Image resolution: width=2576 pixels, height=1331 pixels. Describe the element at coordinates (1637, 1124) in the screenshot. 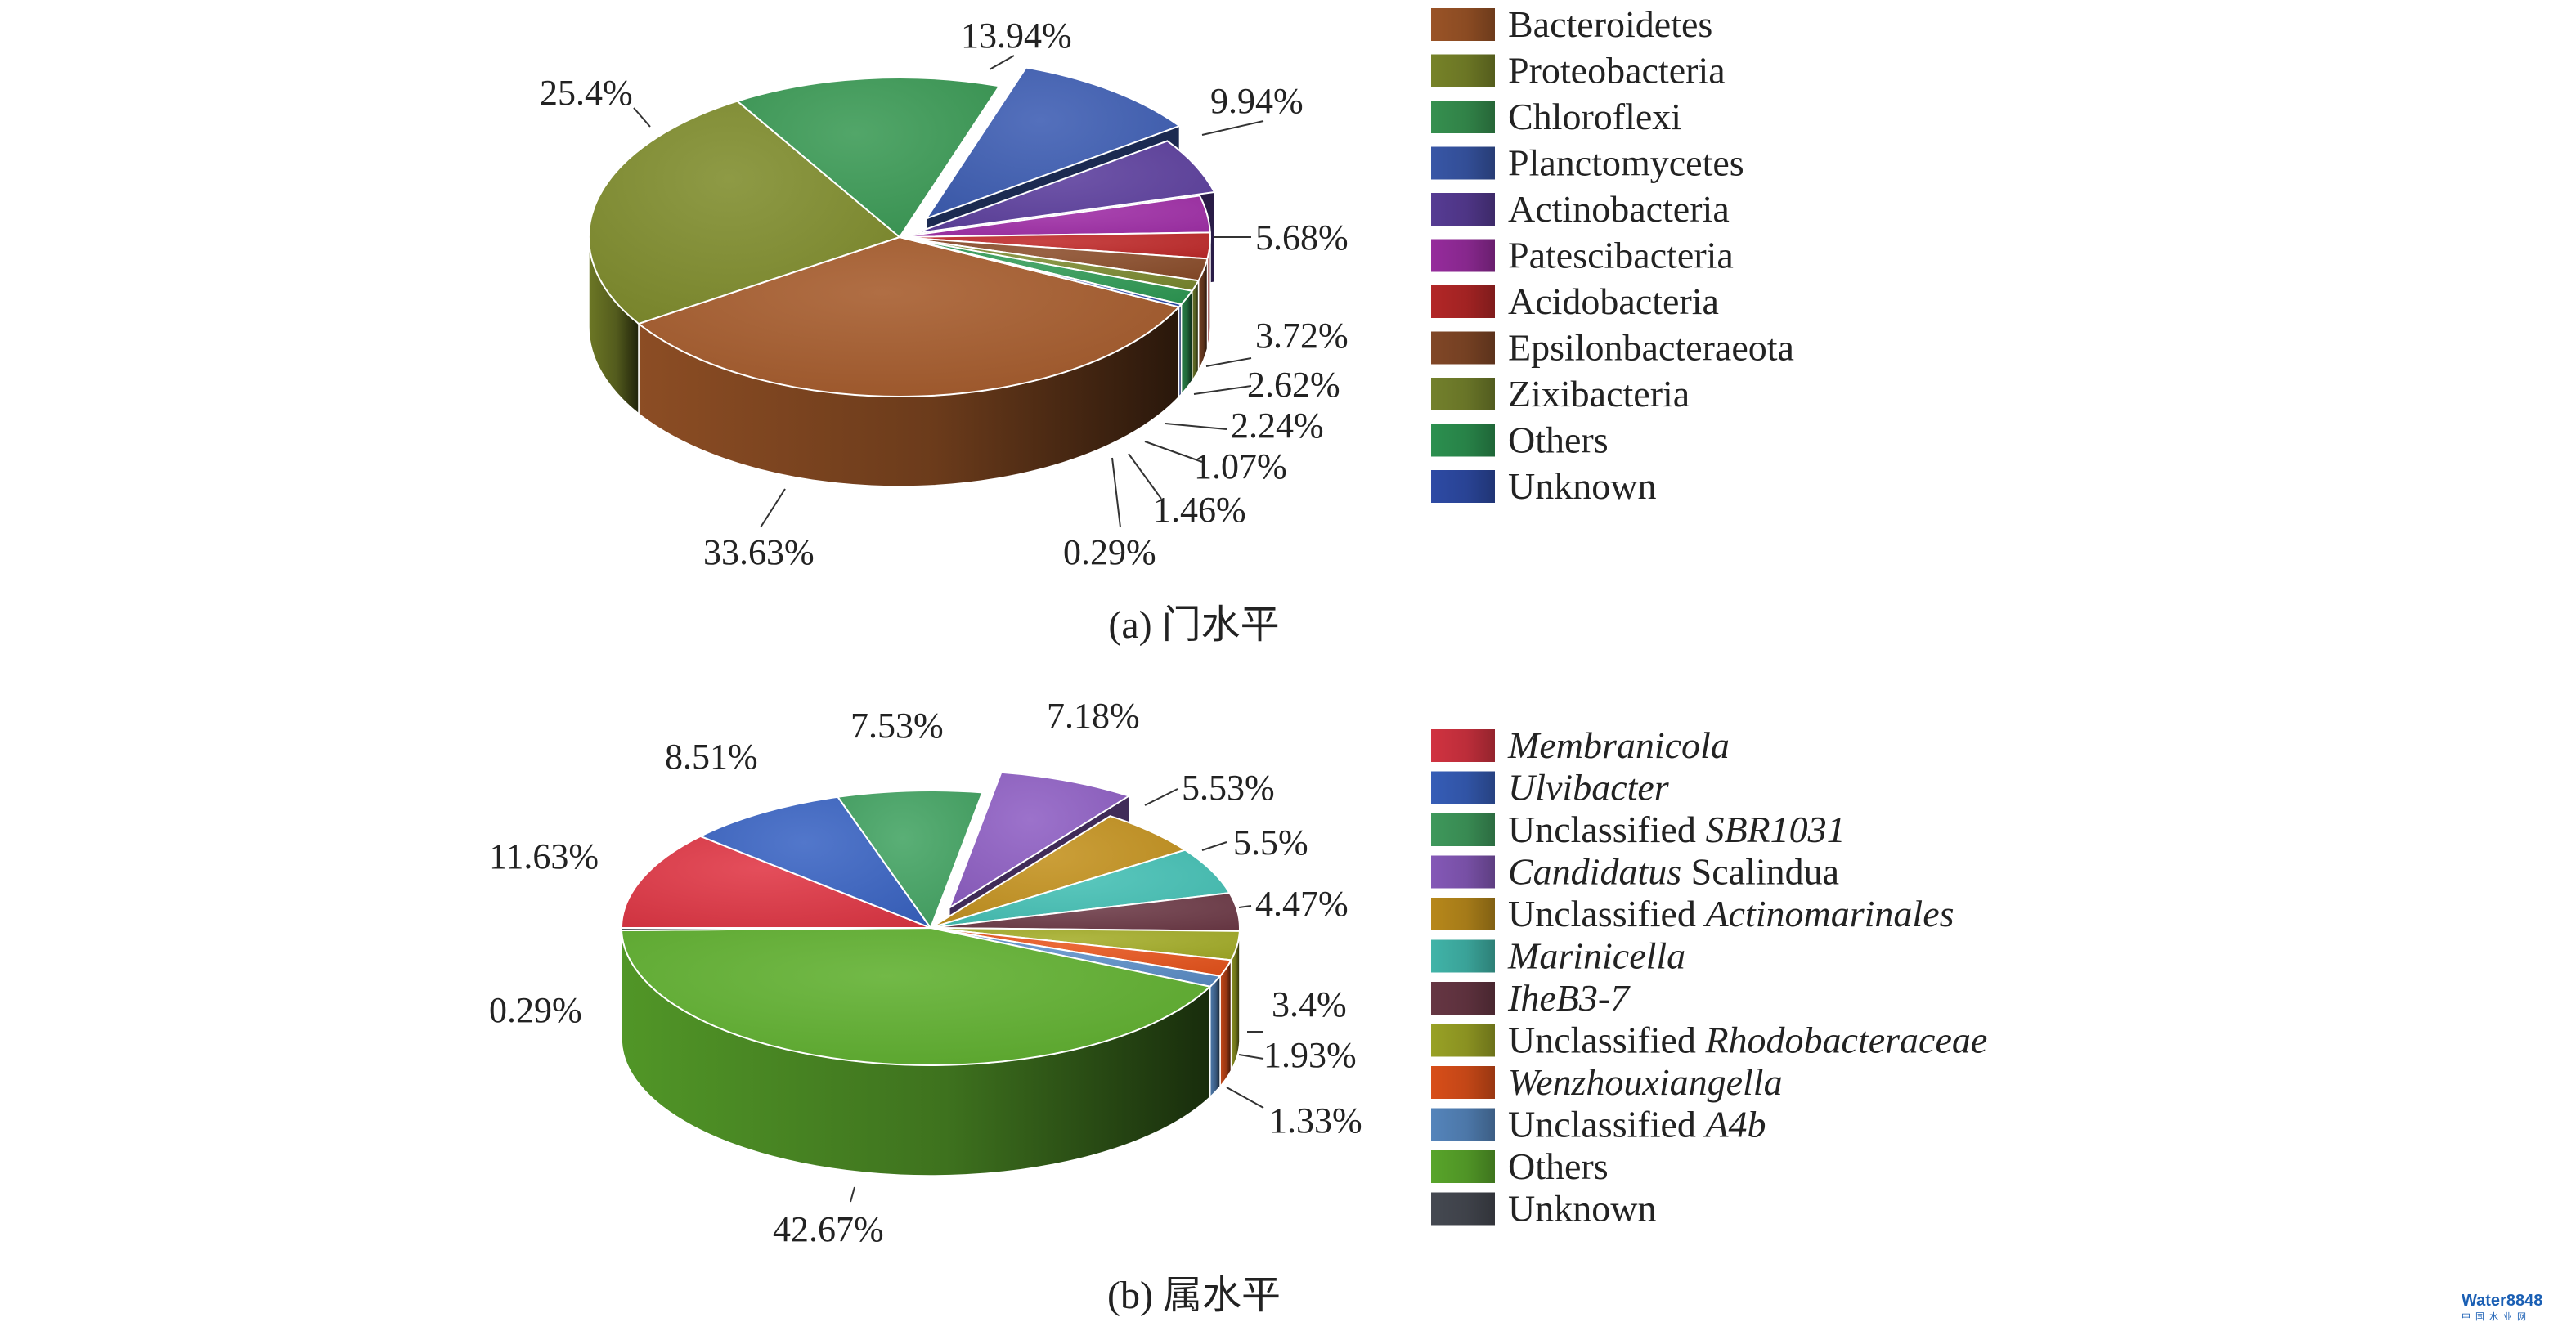

I see `legend-label: Unclassified A4b` at that location.